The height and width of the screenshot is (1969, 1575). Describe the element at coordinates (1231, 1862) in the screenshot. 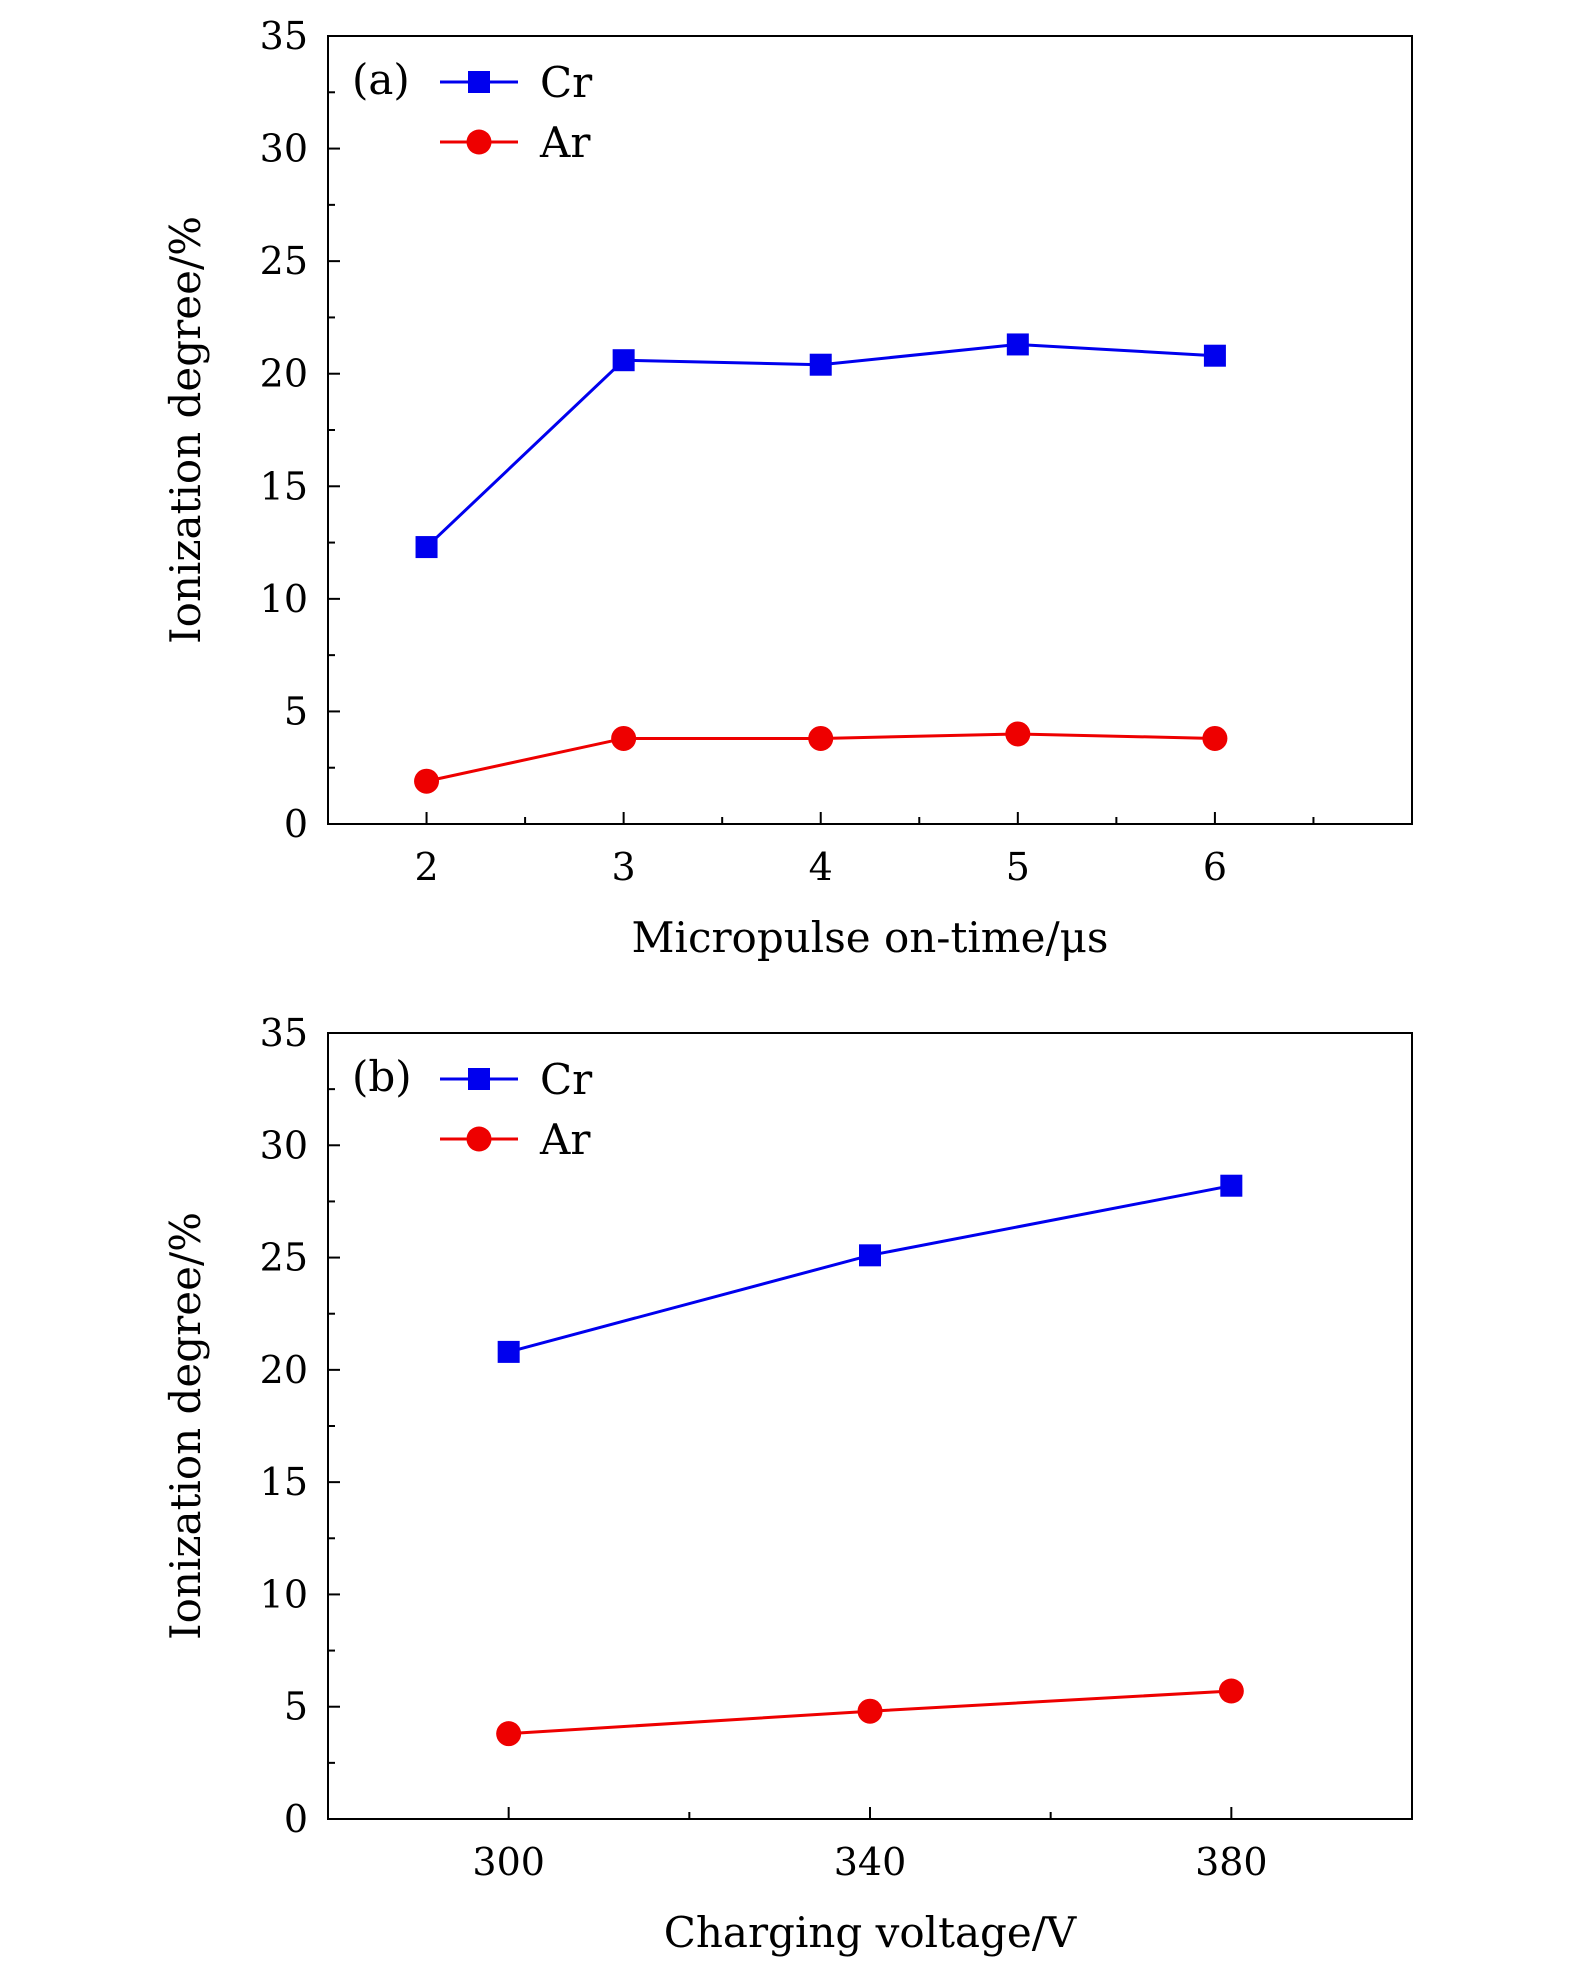

I see `x-tick-label: 380` at that location.